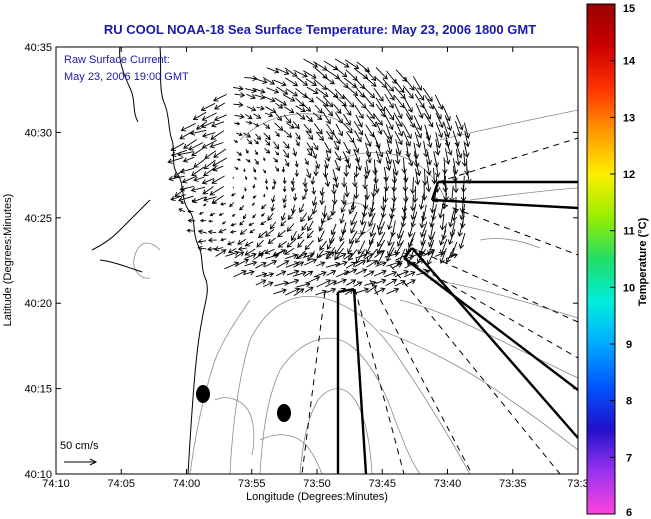  What do you see at coordinates (38, 390) in the screenshot?
I see `y-tick-label: 40:15` at bounding box center [38, 390].